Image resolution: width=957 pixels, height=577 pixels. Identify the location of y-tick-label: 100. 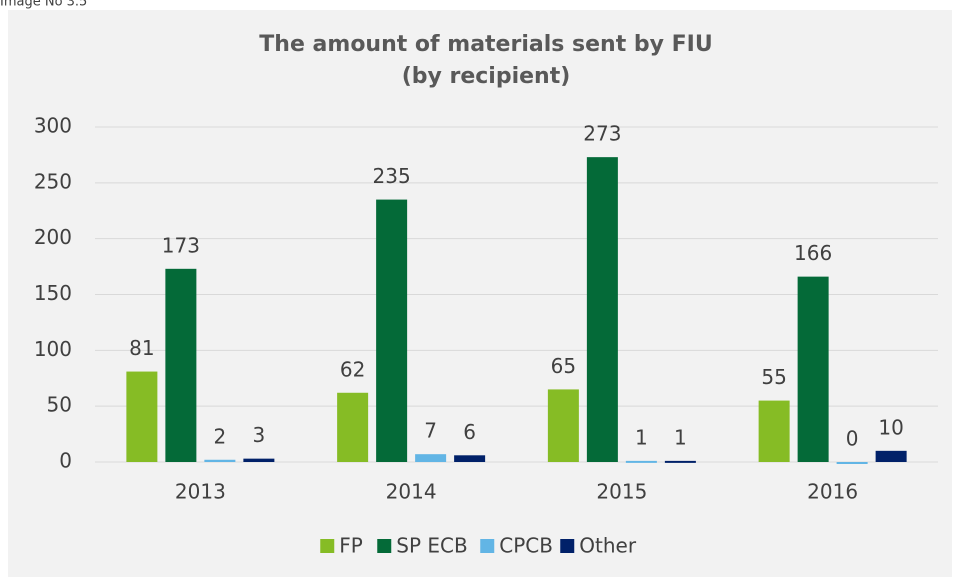
(53, 349).